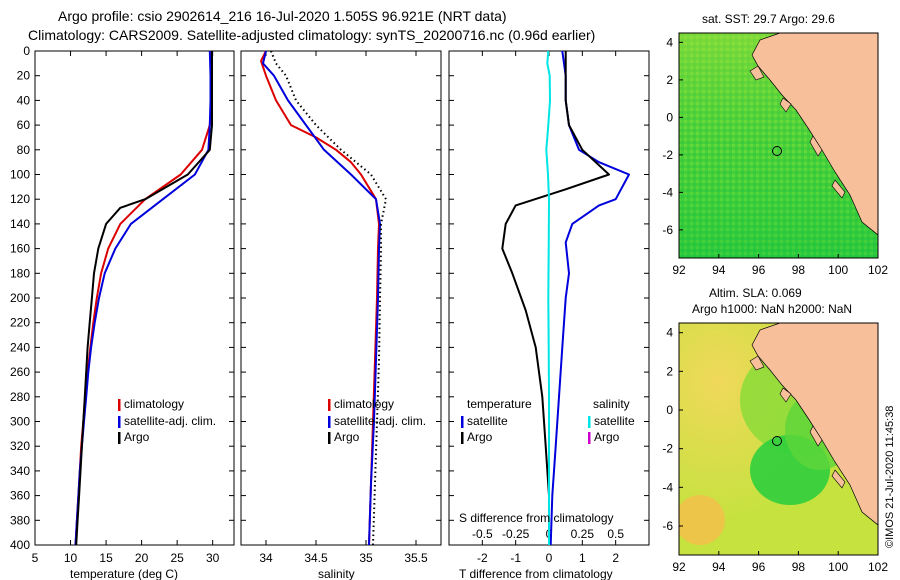 The image size is (900, 580). What do you see at coordinates (548, 534) in the screenshot?
I see `s-difference-ticks: -0.5 -0.25 0 0.25 0.5` at bounding box center [548, 534].